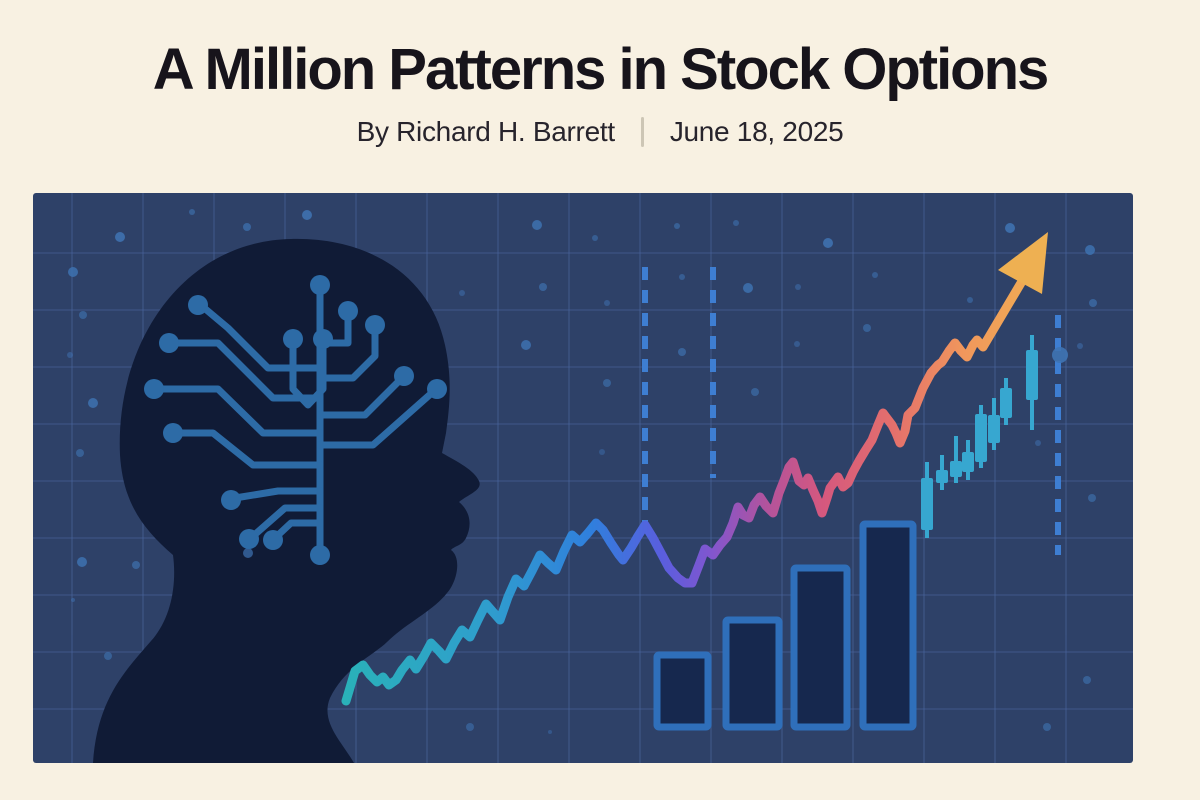 The height and width of the screenshot is (800, 1200). I want to click on circuit-brain, so click(295, 420).